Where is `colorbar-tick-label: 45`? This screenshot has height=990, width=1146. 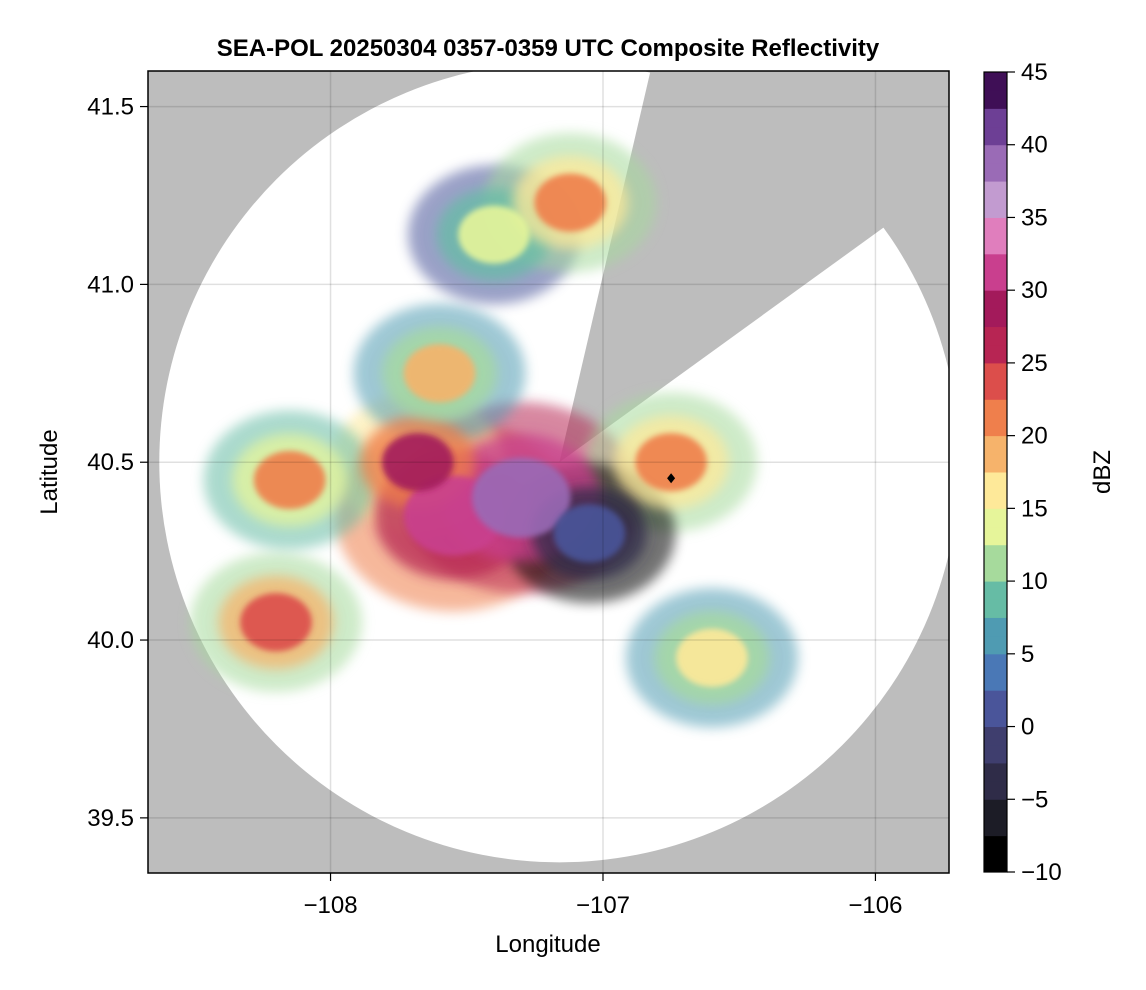
colorbar-tick-label: 45 is located at coordinates (1034, 72).